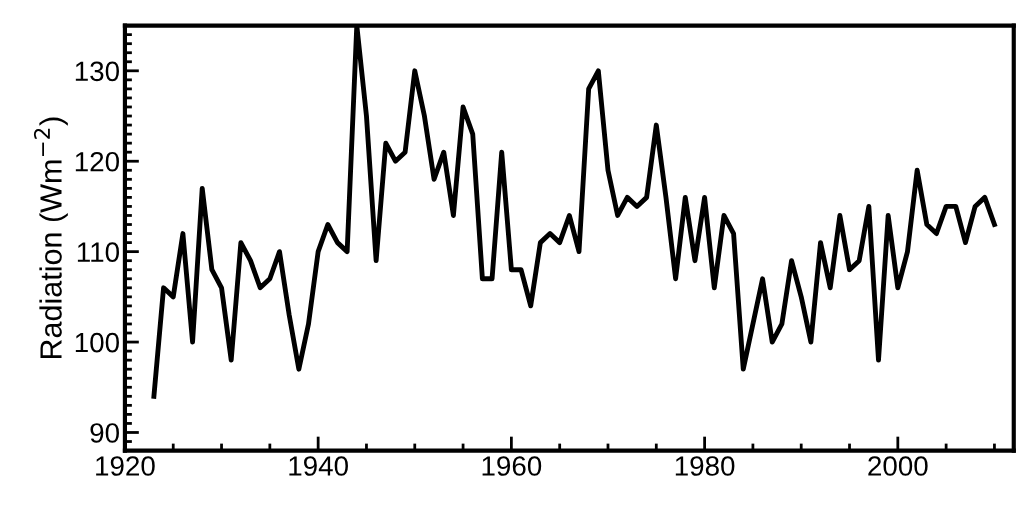  I want to click on y-axis-title: Radiation (Wm$^{−2}$), so click(50, 238).